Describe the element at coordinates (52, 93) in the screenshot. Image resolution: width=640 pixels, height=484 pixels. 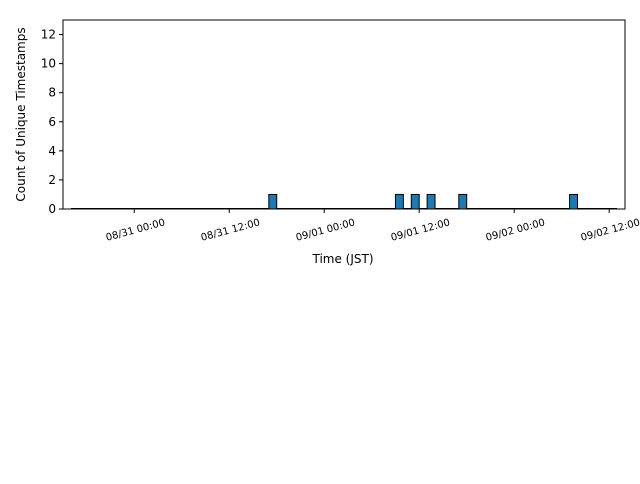
I see `y-tick-label: 8` at that location.